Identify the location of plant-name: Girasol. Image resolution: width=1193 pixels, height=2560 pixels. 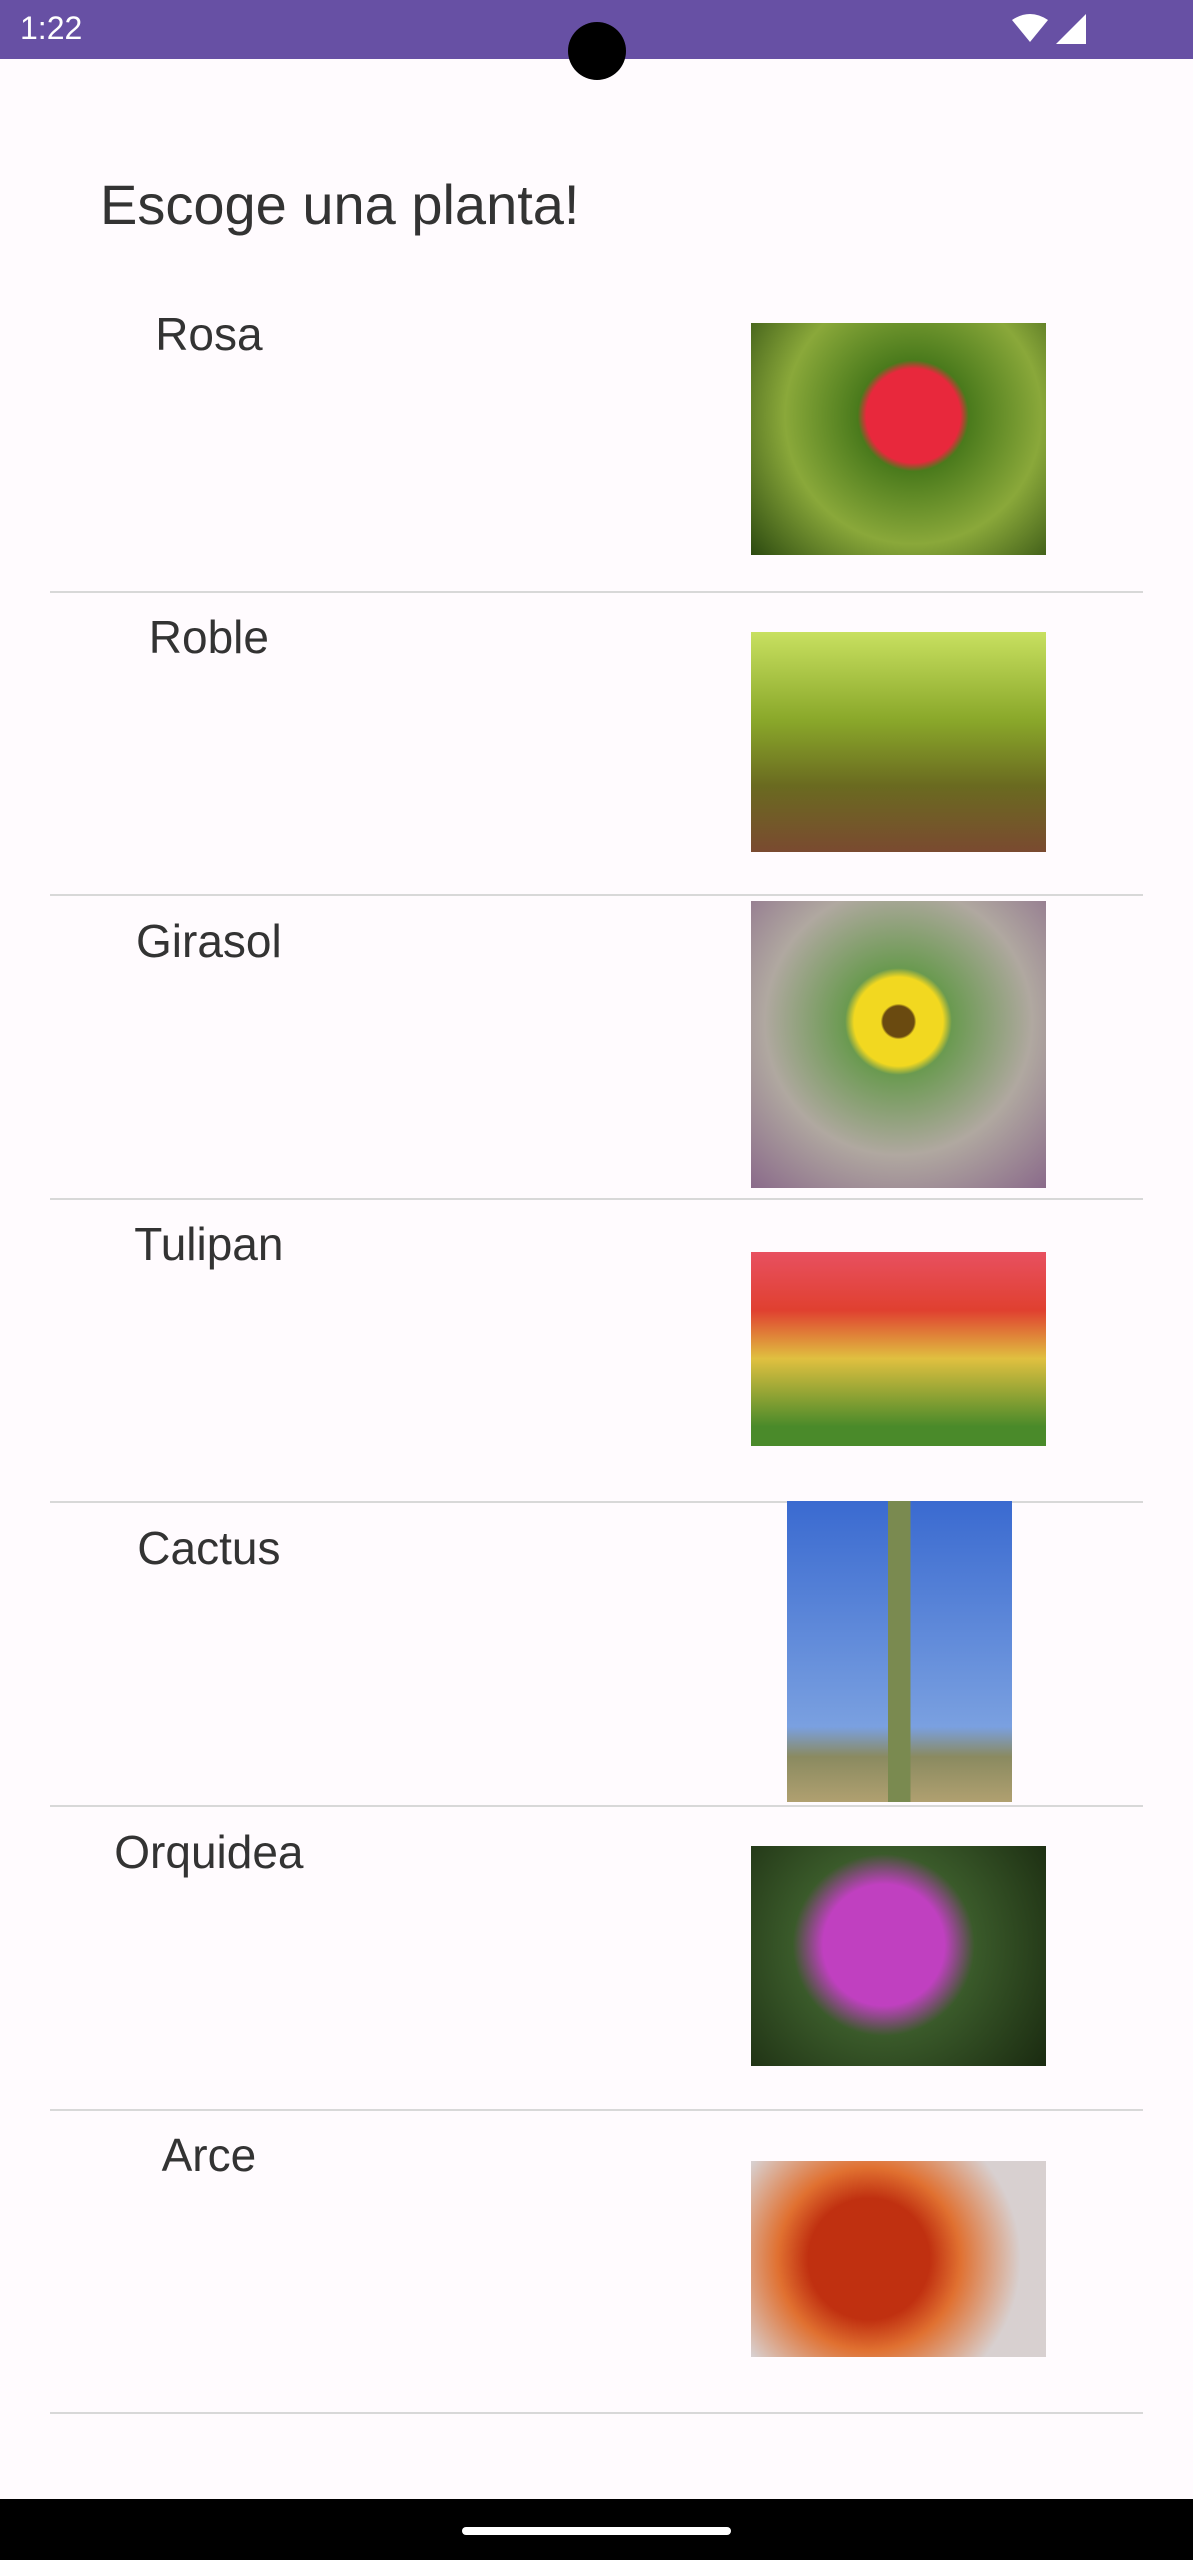
(209, 940).